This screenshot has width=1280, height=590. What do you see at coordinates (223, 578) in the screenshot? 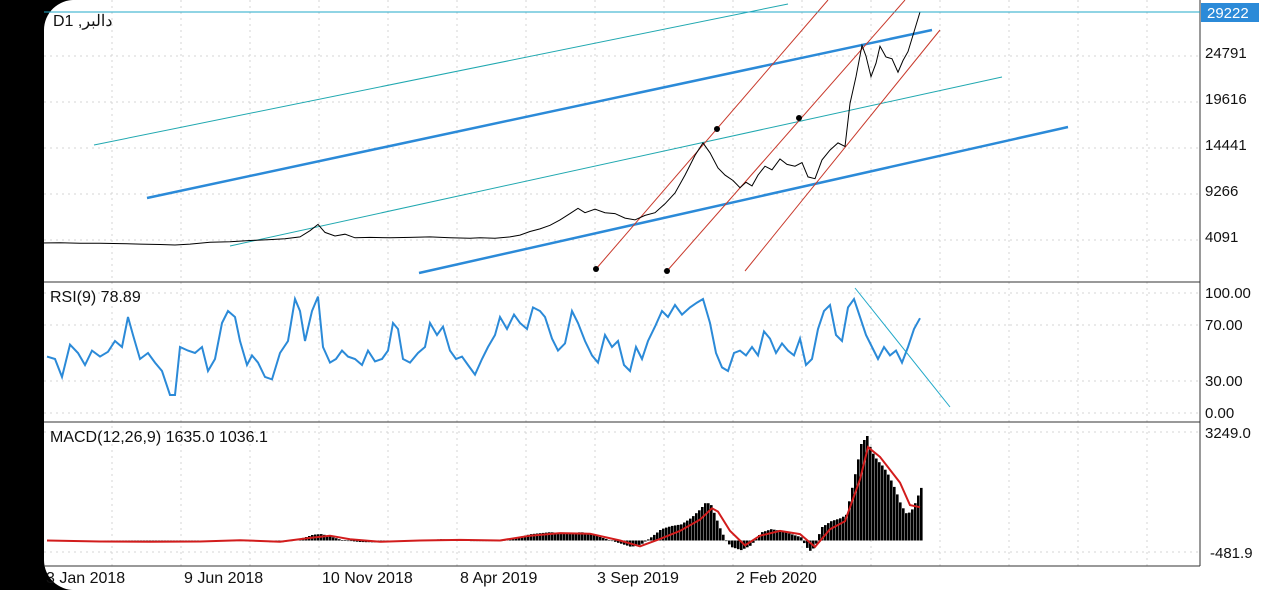
I see `x-tick-1: 9 Jun 2018` at bounding box center [223, 578].